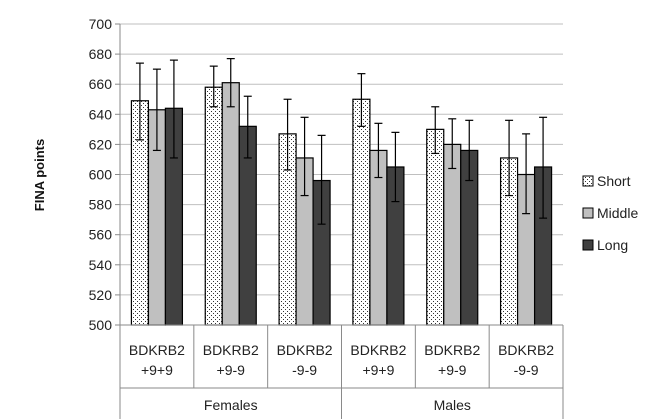 The width and height of the screenshot is (663, 419). Describe the element at coordinates (101, 84) in the screenshot. I see `y-tick-label: 660` at that location.